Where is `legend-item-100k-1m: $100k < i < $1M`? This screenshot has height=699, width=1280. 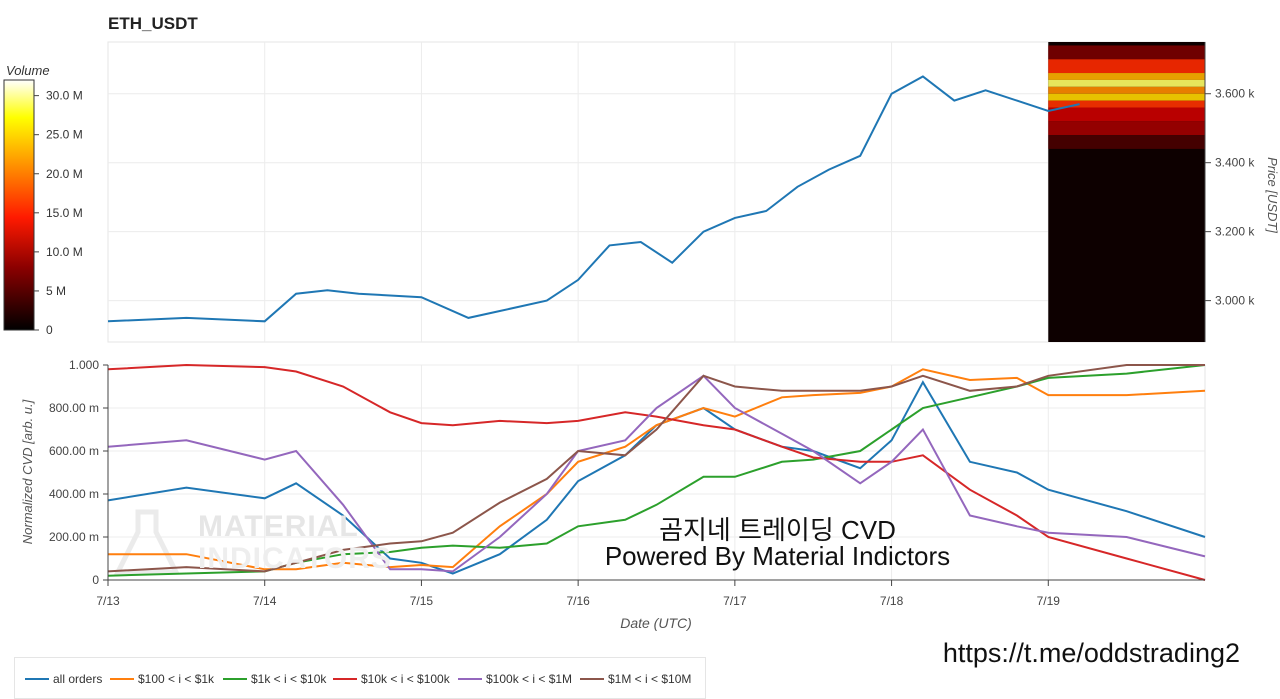
legend-item-100k-1m: $100k < i < $1M is located at coordinates (515, 679).